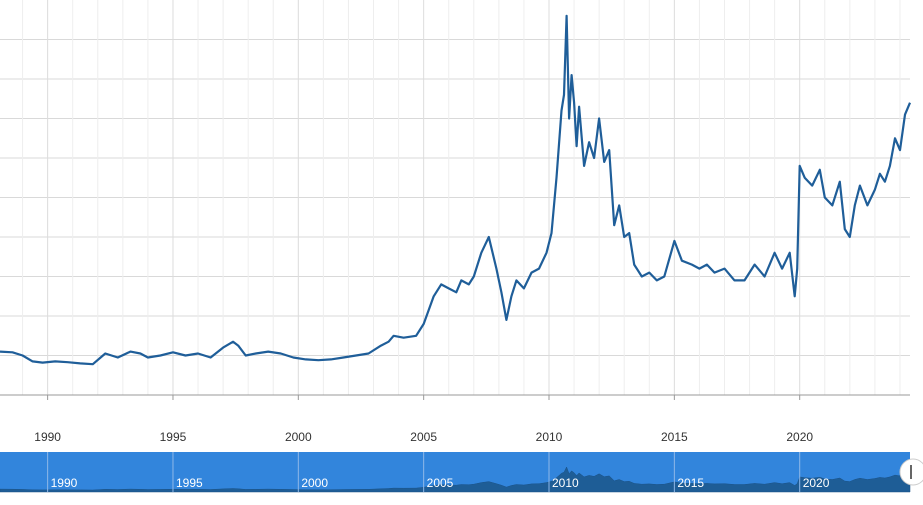 This screenshot has height=505, width=923. Describe the element at coordinates (690, 483) in the screenshot. I see `navigator-label: 2015` at that location.